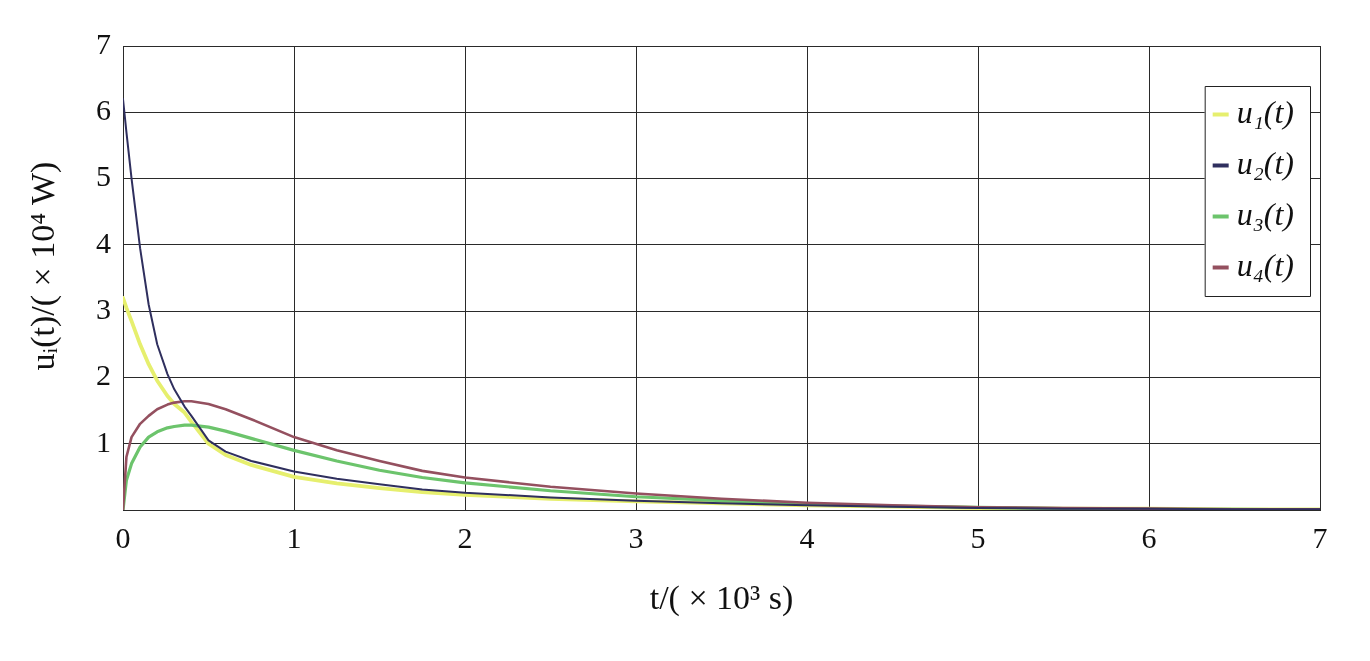  Describe the element at coordinates (103, 242) in the screenshot. I see `y-tick-label: 4` at that location.